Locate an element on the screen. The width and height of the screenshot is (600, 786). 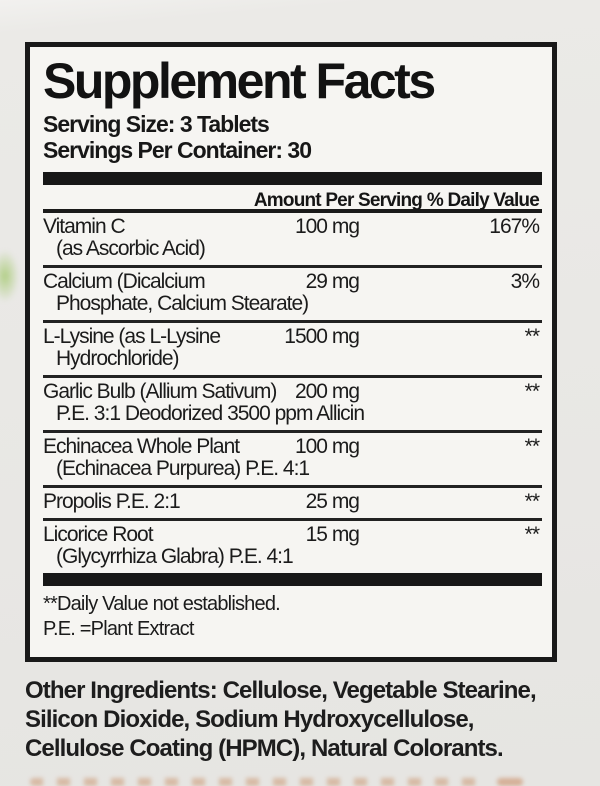
column-header-daily-value: % Daily Value is located at coordinates (483, 200).